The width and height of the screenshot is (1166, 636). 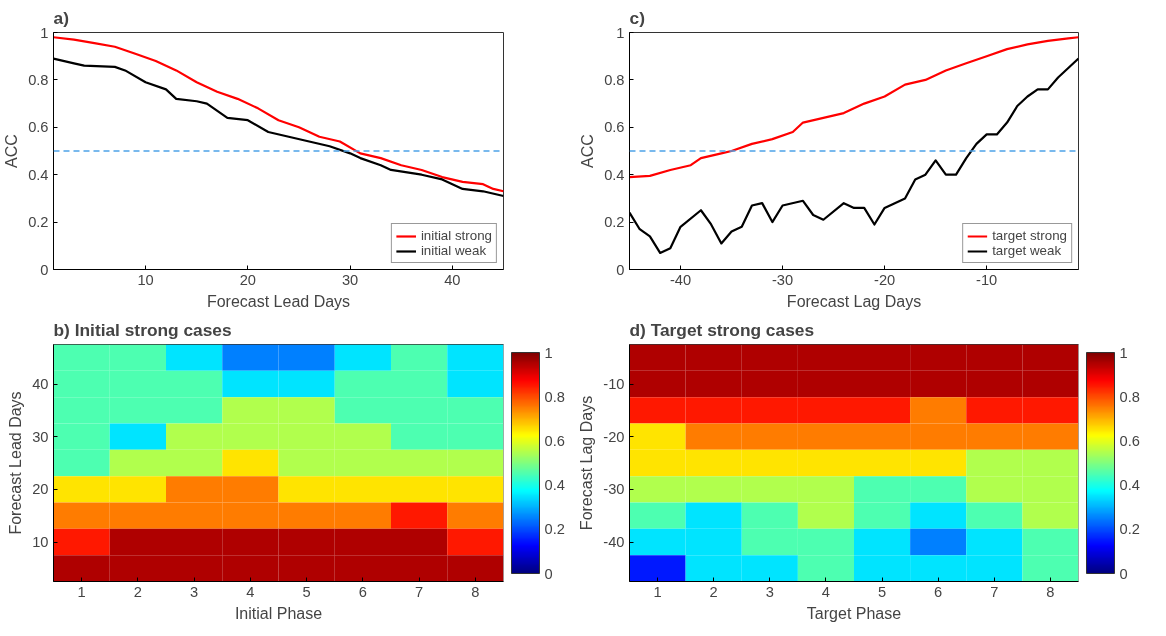 I want to click on y-tick-label: -20, so click(x=614, y=436).